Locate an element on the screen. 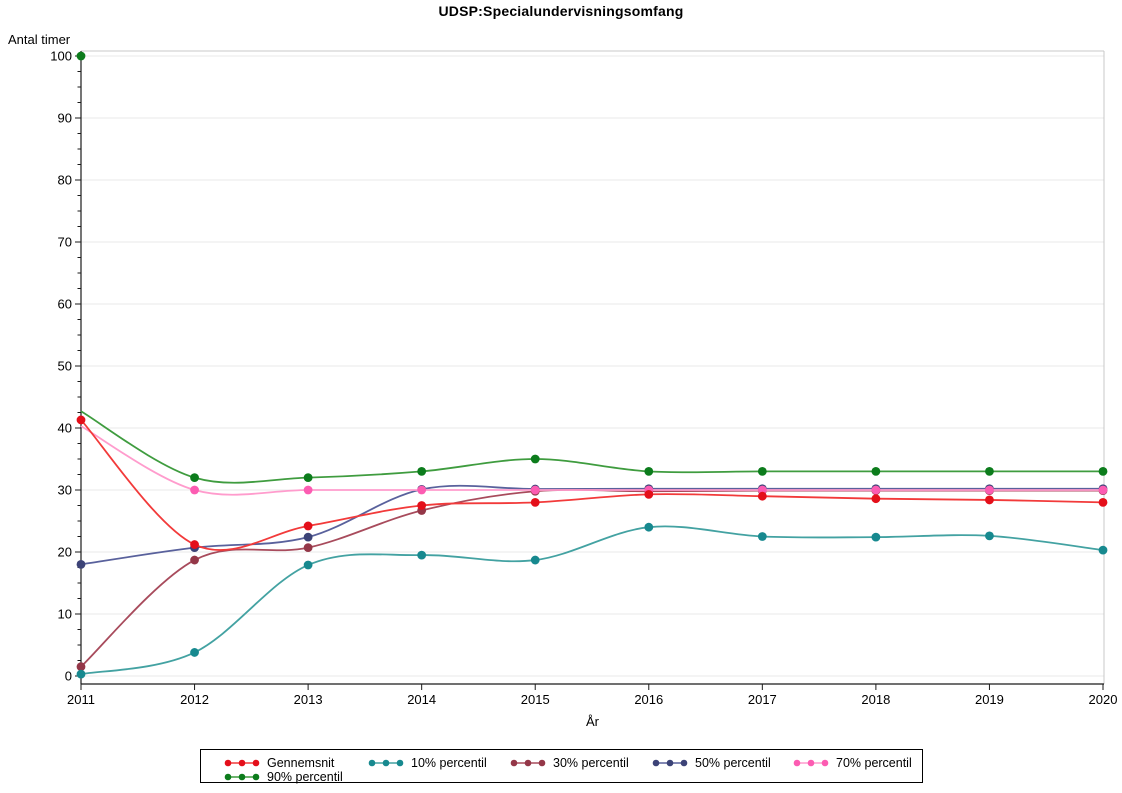  x-tick-label: 2016 is located at coordinates (648, 699).